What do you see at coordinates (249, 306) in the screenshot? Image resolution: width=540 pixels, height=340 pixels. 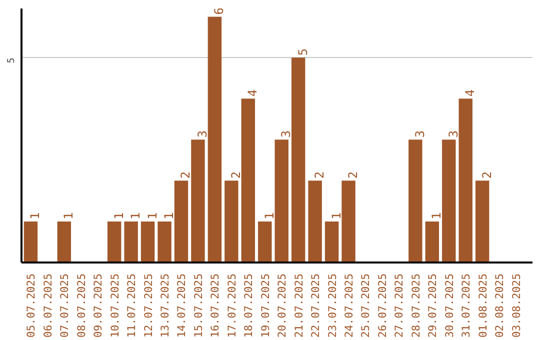 I see `x-tick-label: 18.07.2025` at bounding box center [249, 306].